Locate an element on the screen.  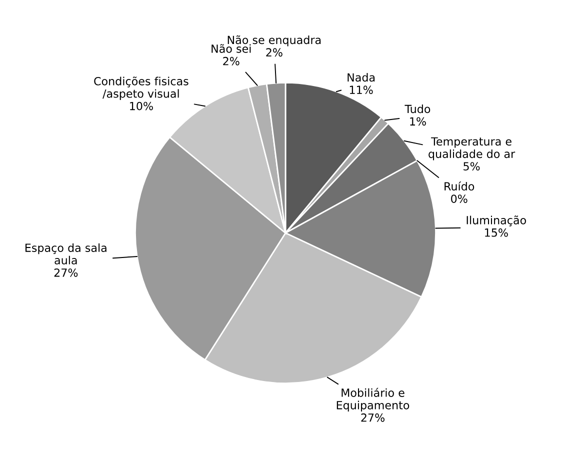
slice-label: Não se enquadra is located at coordinates (274, 40).